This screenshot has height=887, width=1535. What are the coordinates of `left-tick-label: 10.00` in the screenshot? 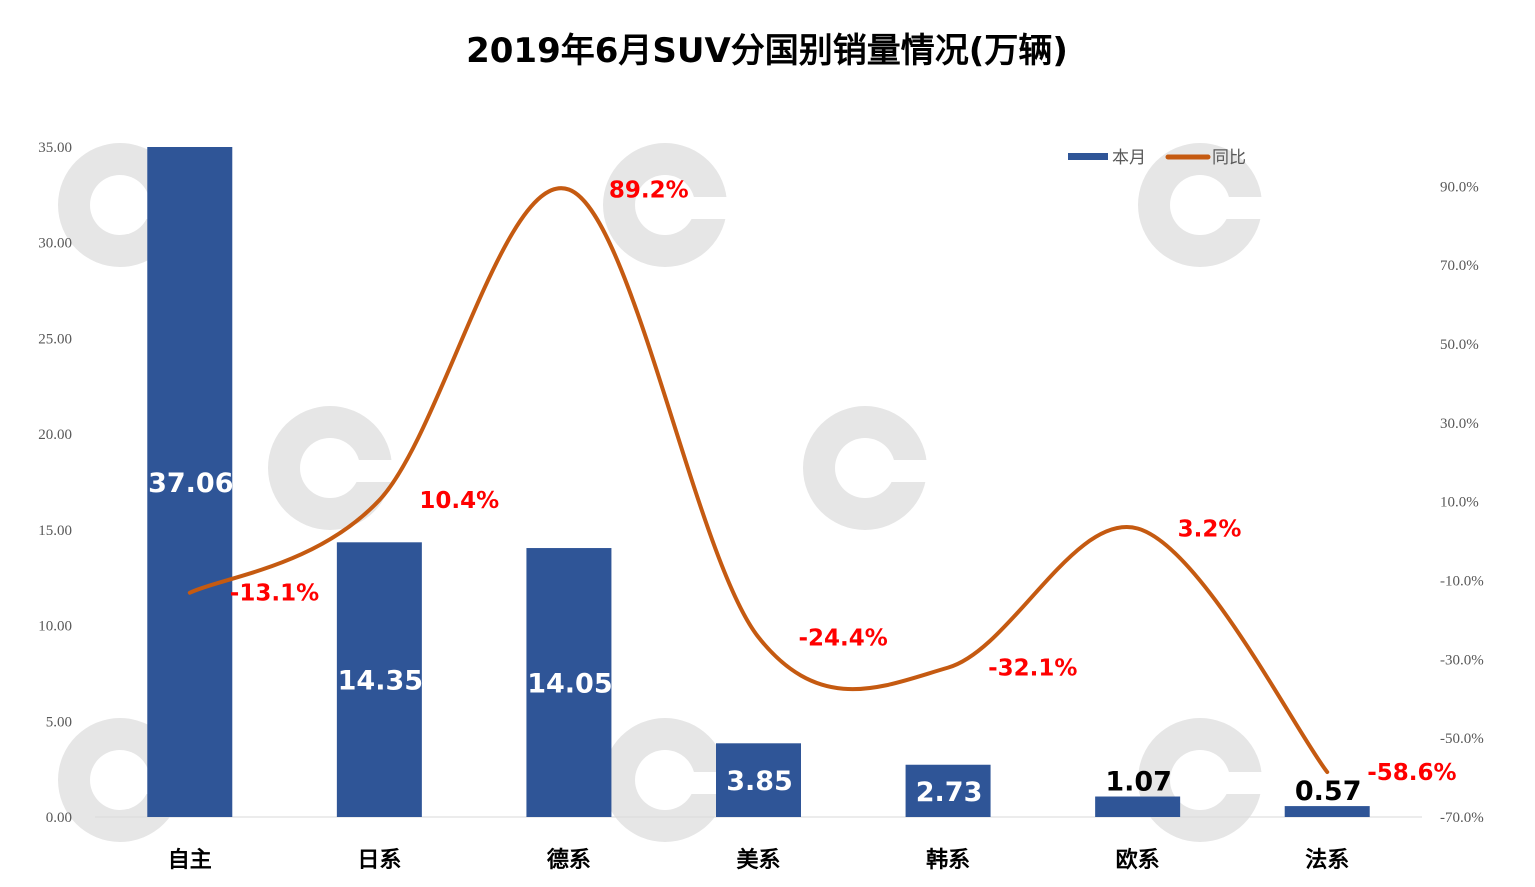 It's located at (55, 627).